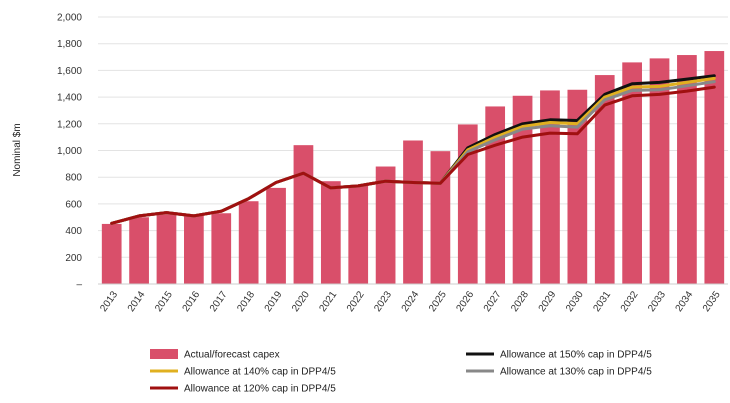 This screenshot has height=403, width=730. I want to click on x-tick-label: 2021, so click(329, 301).